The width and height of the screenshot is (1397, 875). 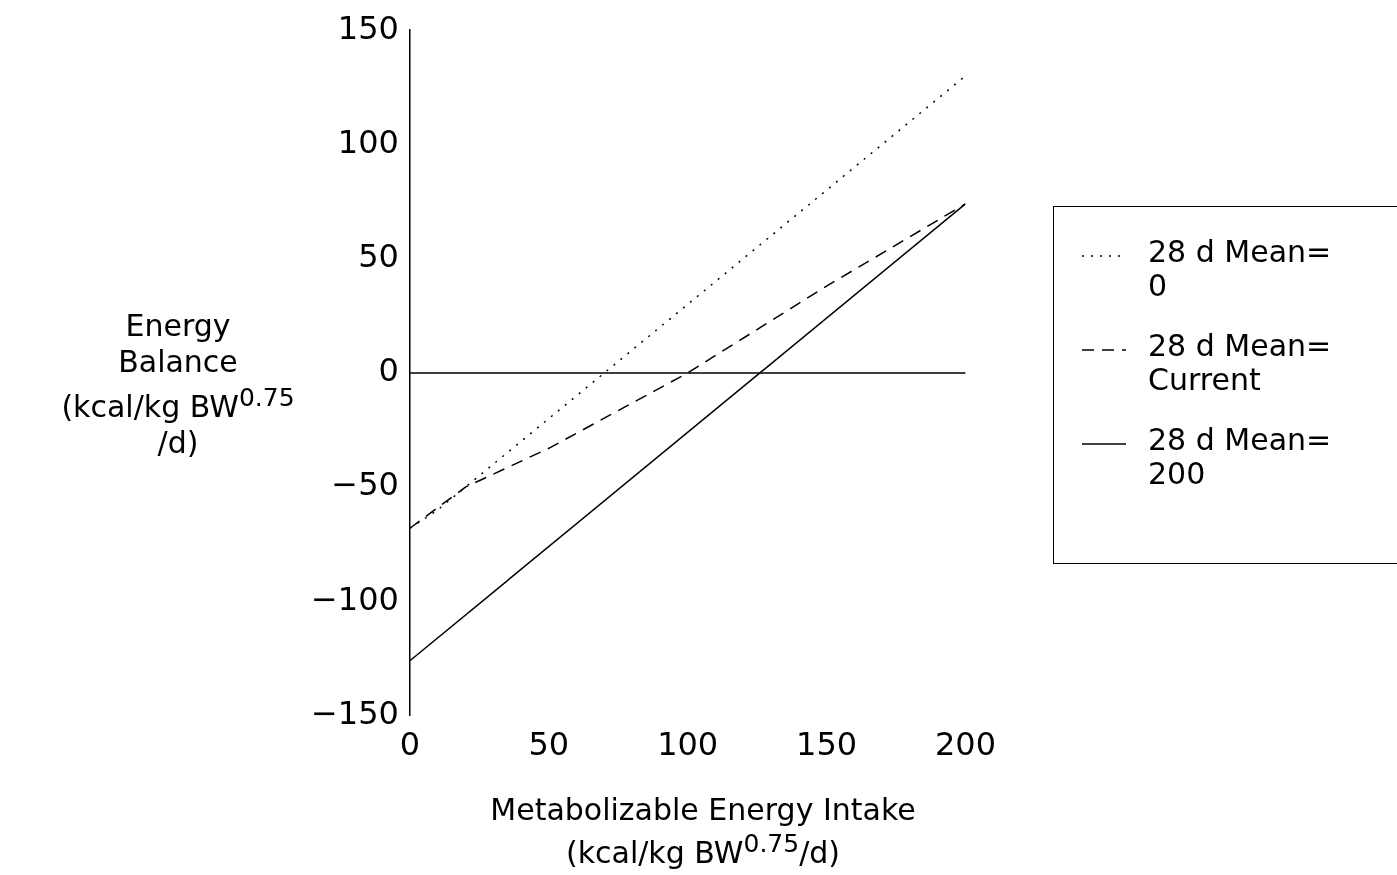 What do you see at coordinates (378, 255) in the screenshot?
I see `y-tick-label: 50` at bounding box center [378, 255].